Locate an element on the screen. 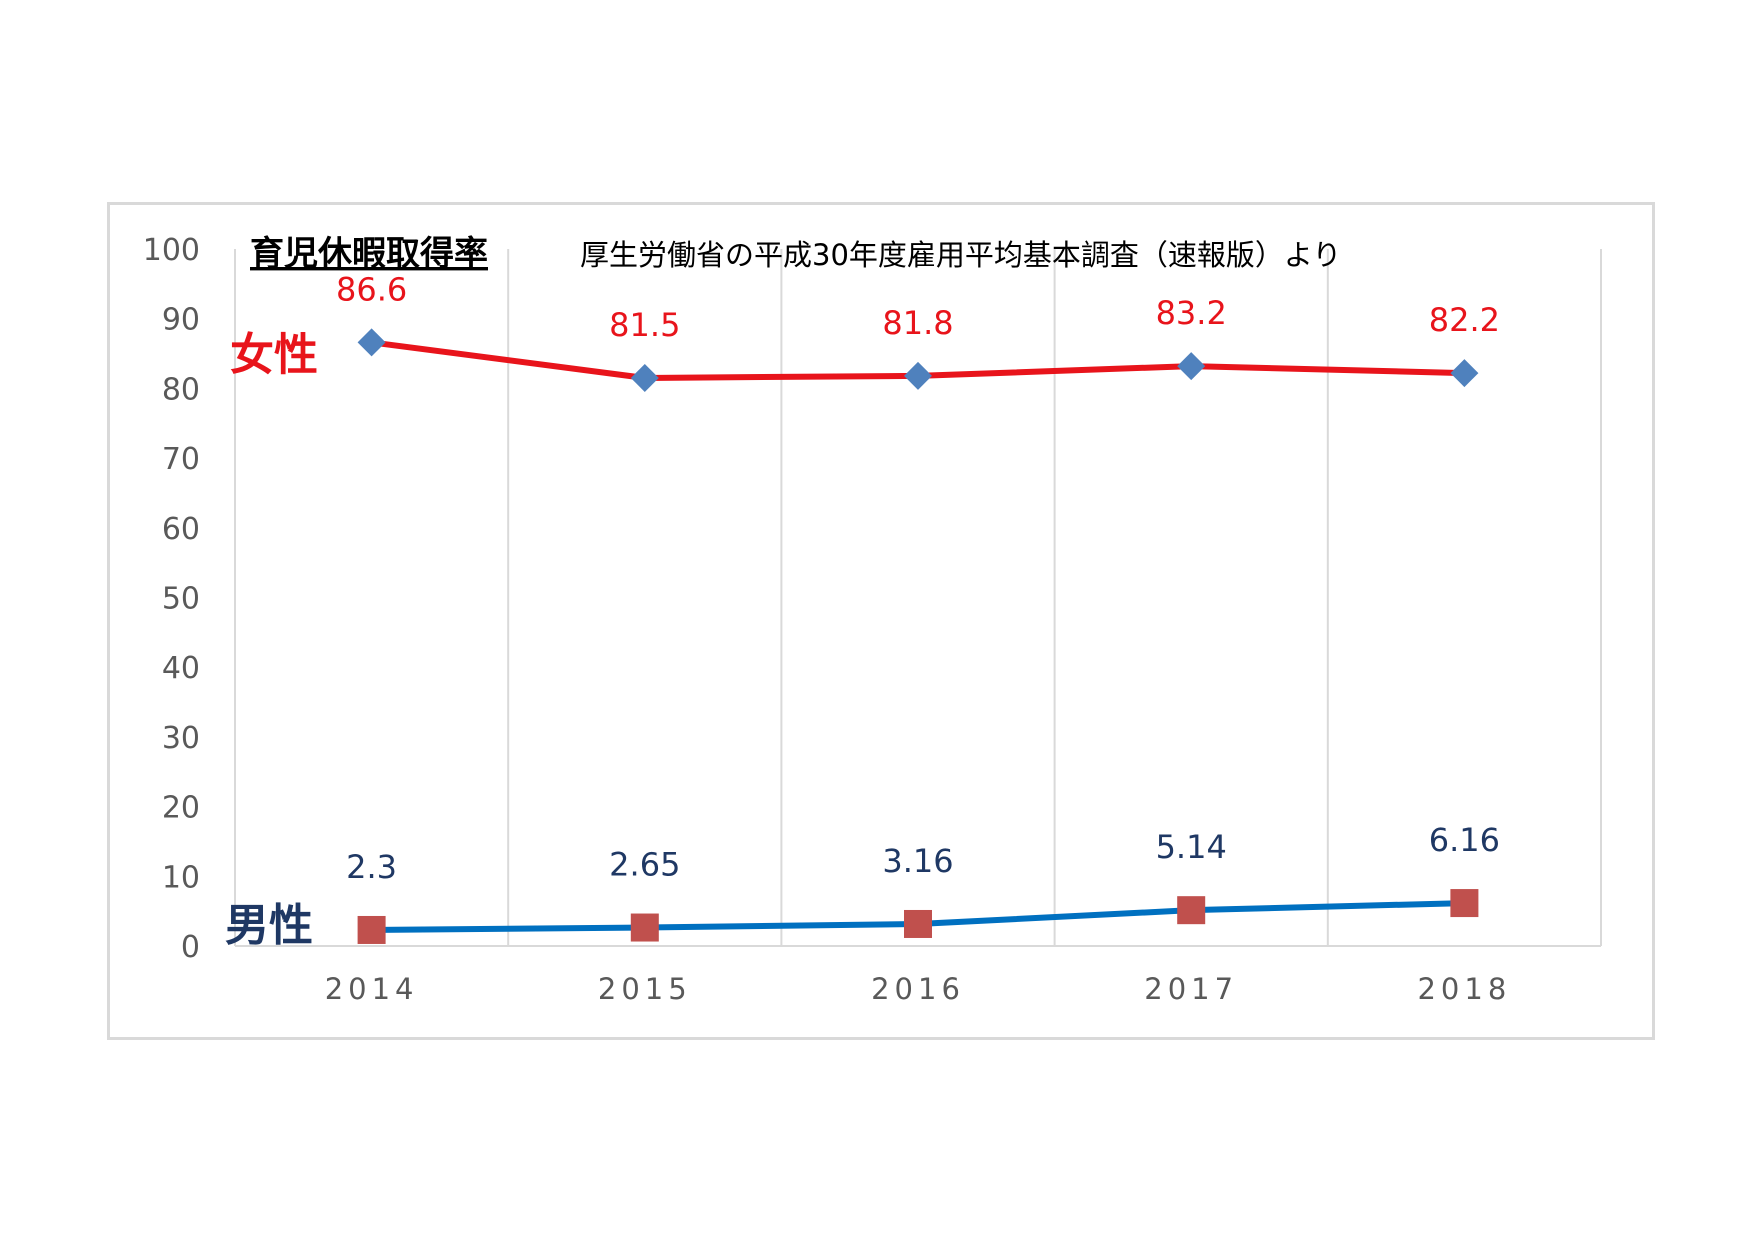 This screenshot has height=1241, width=1755. y-tick-label: 20 is located at coordinates (181, 808).